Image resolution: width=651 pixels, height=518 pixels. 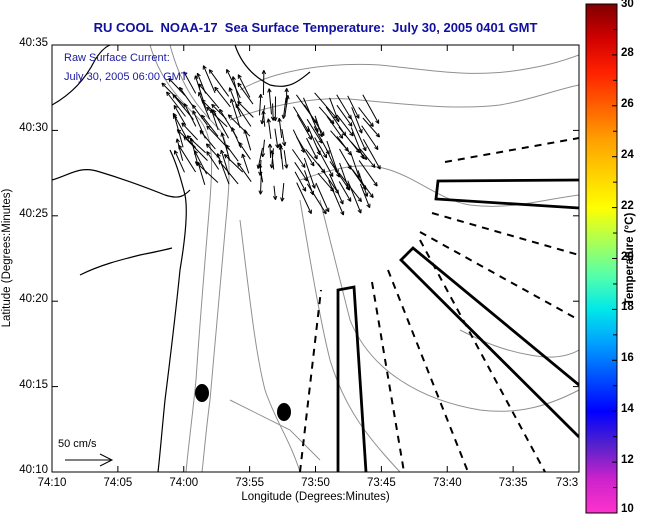 What do you see at coordinates (627, 103) in the screenshot?
I see `colorbar-tick-label: 26` at bounding box center [627, 103].